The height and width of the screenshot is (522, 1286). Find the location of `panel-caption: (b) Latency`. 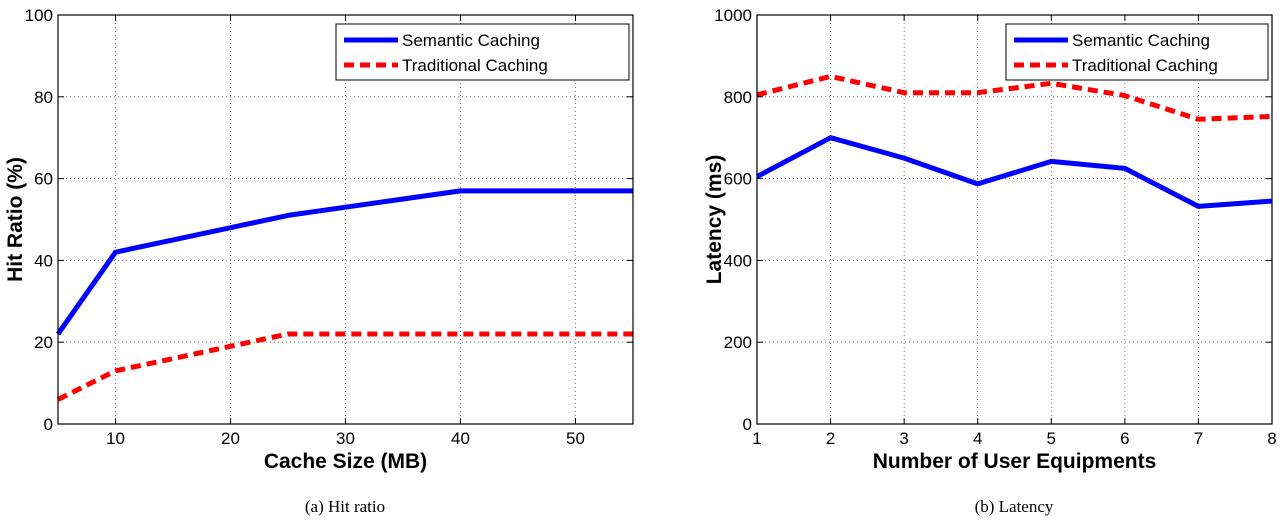

panel-caption: (b) Latency is located at coordinates (1014, 506).